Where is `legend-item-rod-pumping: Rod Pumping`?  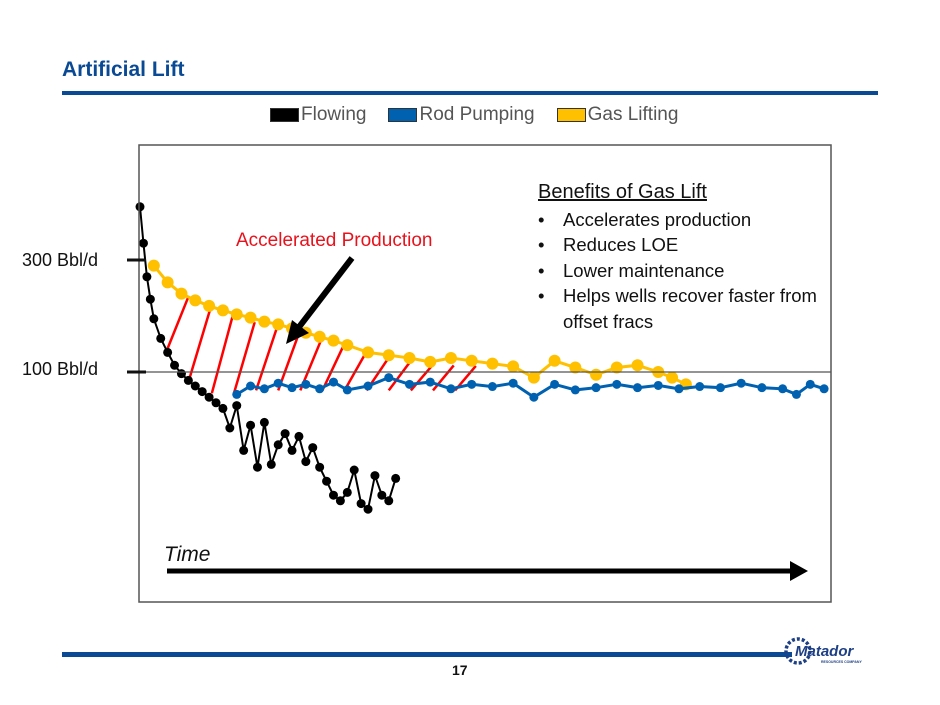 legend-item-rod-pumping: Rod Pumping is located at coordinates (461, 115).